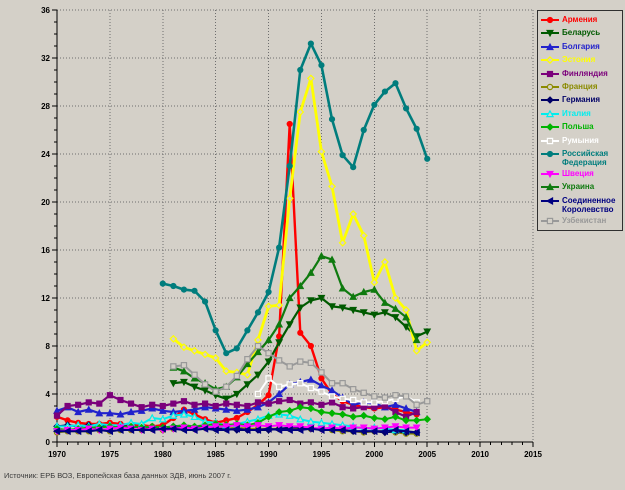 The image size is (625, 490). Describe the element at coordinates (45, 202) in the screenshot. I see `y-tick-label: 20` at that location.